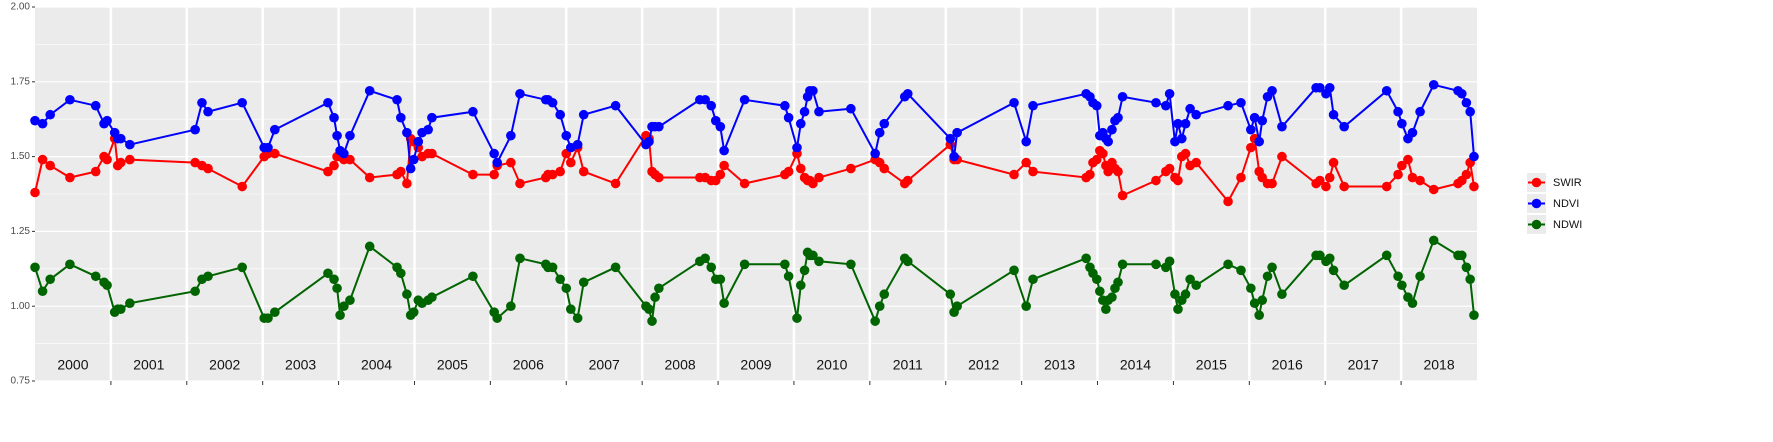  I want to click on year-label: 2005, so click(452, 365).